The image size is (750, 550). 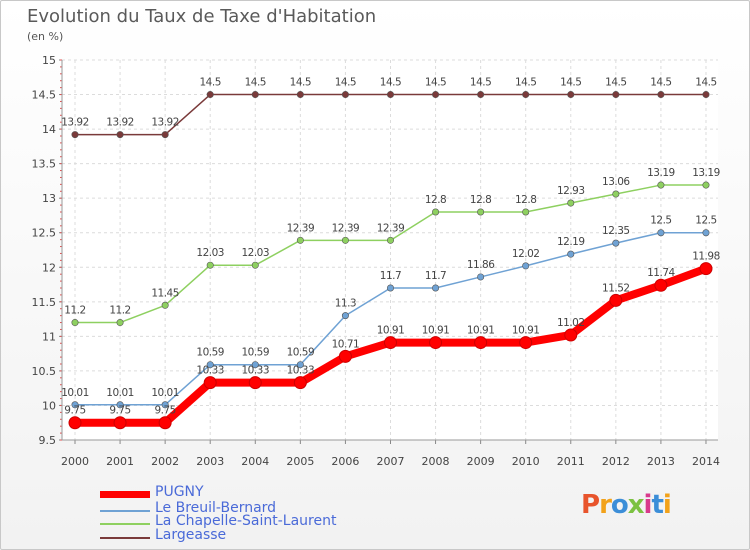 What do you see at coordinates (590, 505) in the screenshot?
I see `logo-letter: P` at bounding box center [590, 505].